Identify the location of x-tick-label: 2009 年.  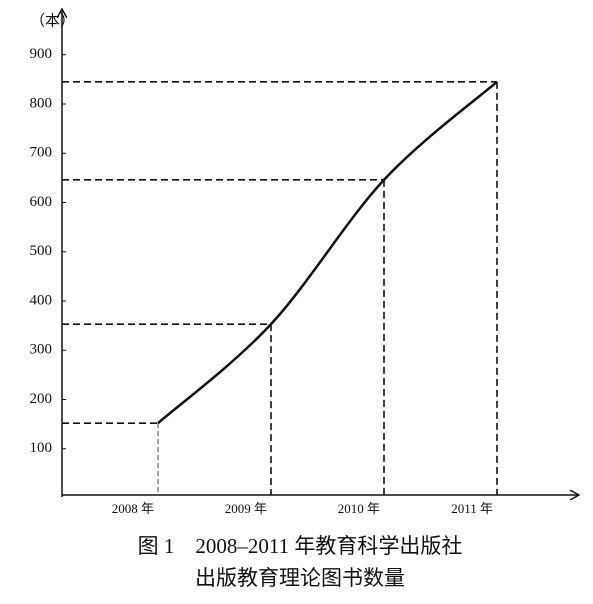
(246, 508).